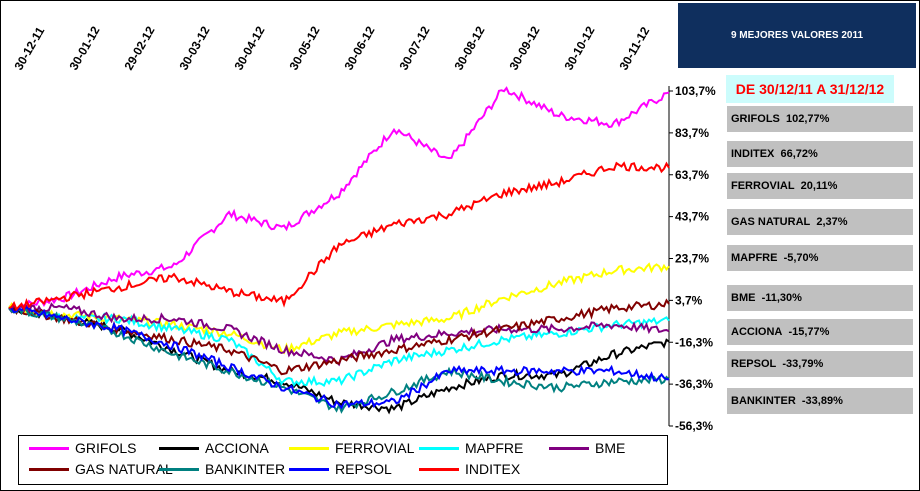 Image resolution: width=920 pixels, height=491 pixels. What do you see at coordinates (820, 258) in the screenshot?
I see `result-mapfre: MAPFRE -5,70%` at bounding box center [820, 258].